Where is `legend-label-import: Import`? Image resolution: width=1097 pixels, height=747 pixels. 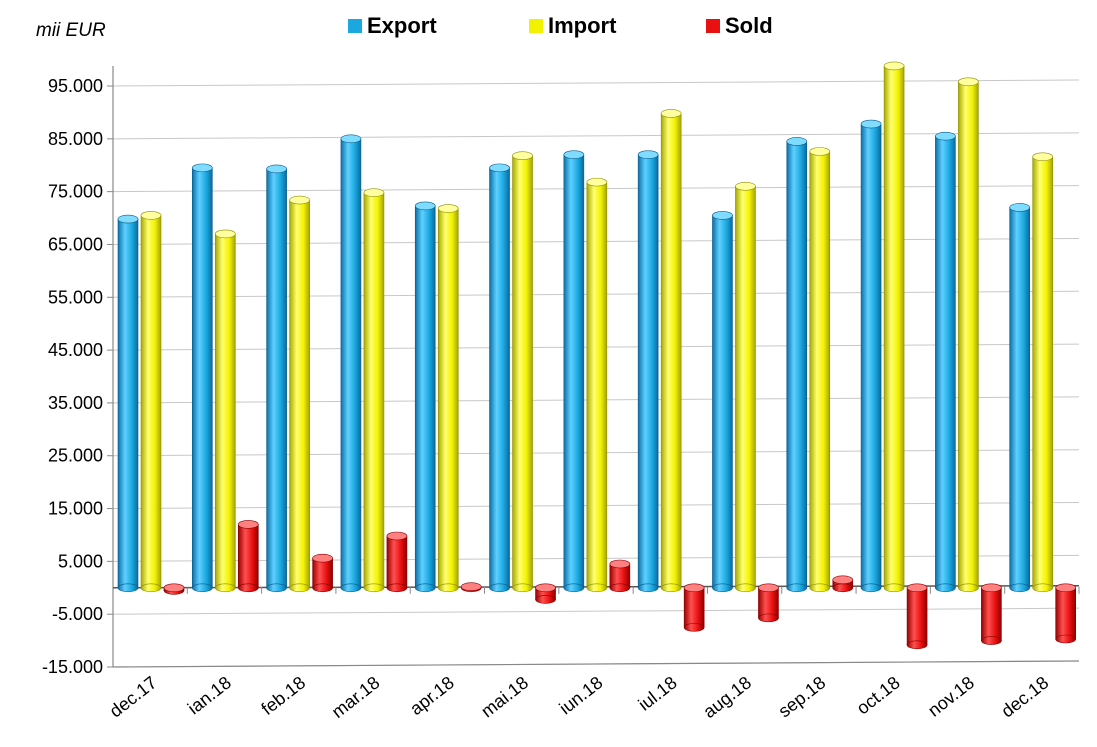
legend-label-import: Import is located at coordinates (582, 25).